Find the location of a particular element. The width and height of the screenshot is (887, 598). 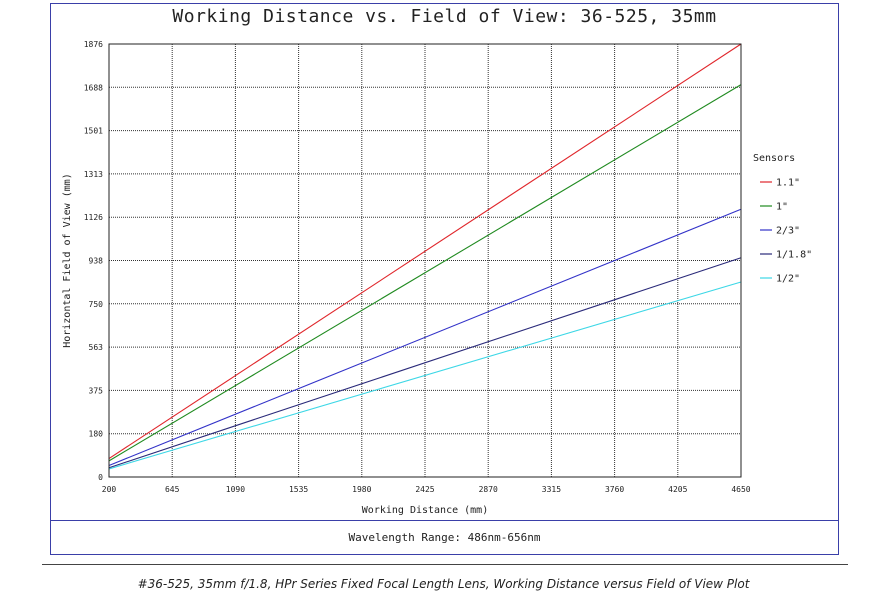

y-tick-label: 0 is located at coordinates (100, 477).